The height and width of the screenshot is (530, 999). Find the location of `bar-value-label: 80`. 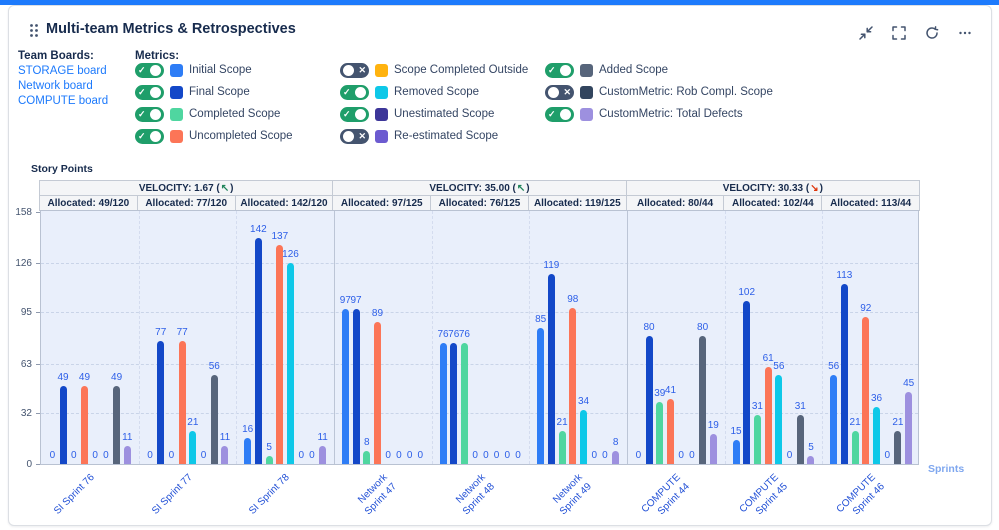

bar-value-label: 80 is located at coordinates (649, 327).